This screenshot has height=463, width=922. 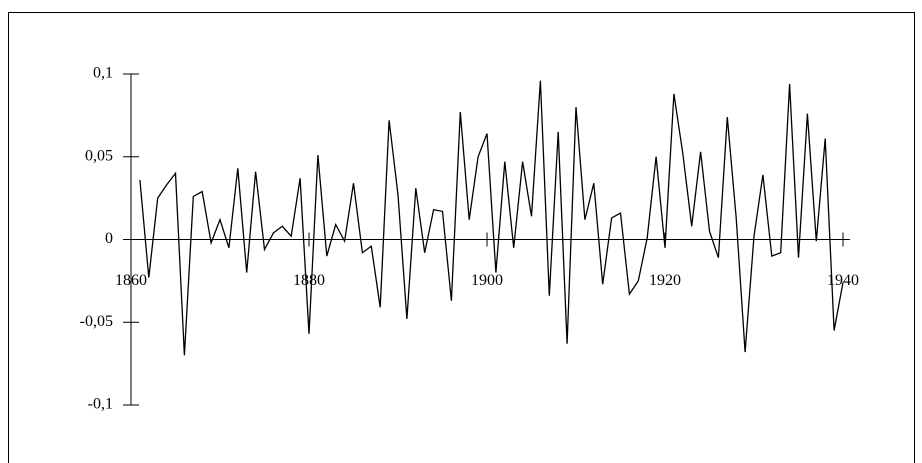 I want to click on x-tick-label: 1920, so click(x=665, y=280).